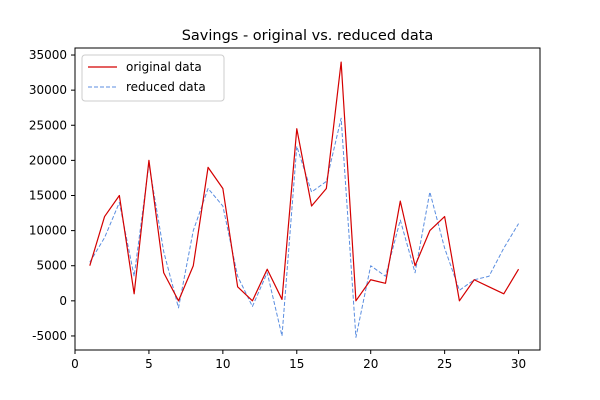 Image resolution: width=600 pixels, height=400 pixels. I want to click on y-axis: -5000 0 5000 10000 15000 20000 25000 30000 35000, so click(52, 195).